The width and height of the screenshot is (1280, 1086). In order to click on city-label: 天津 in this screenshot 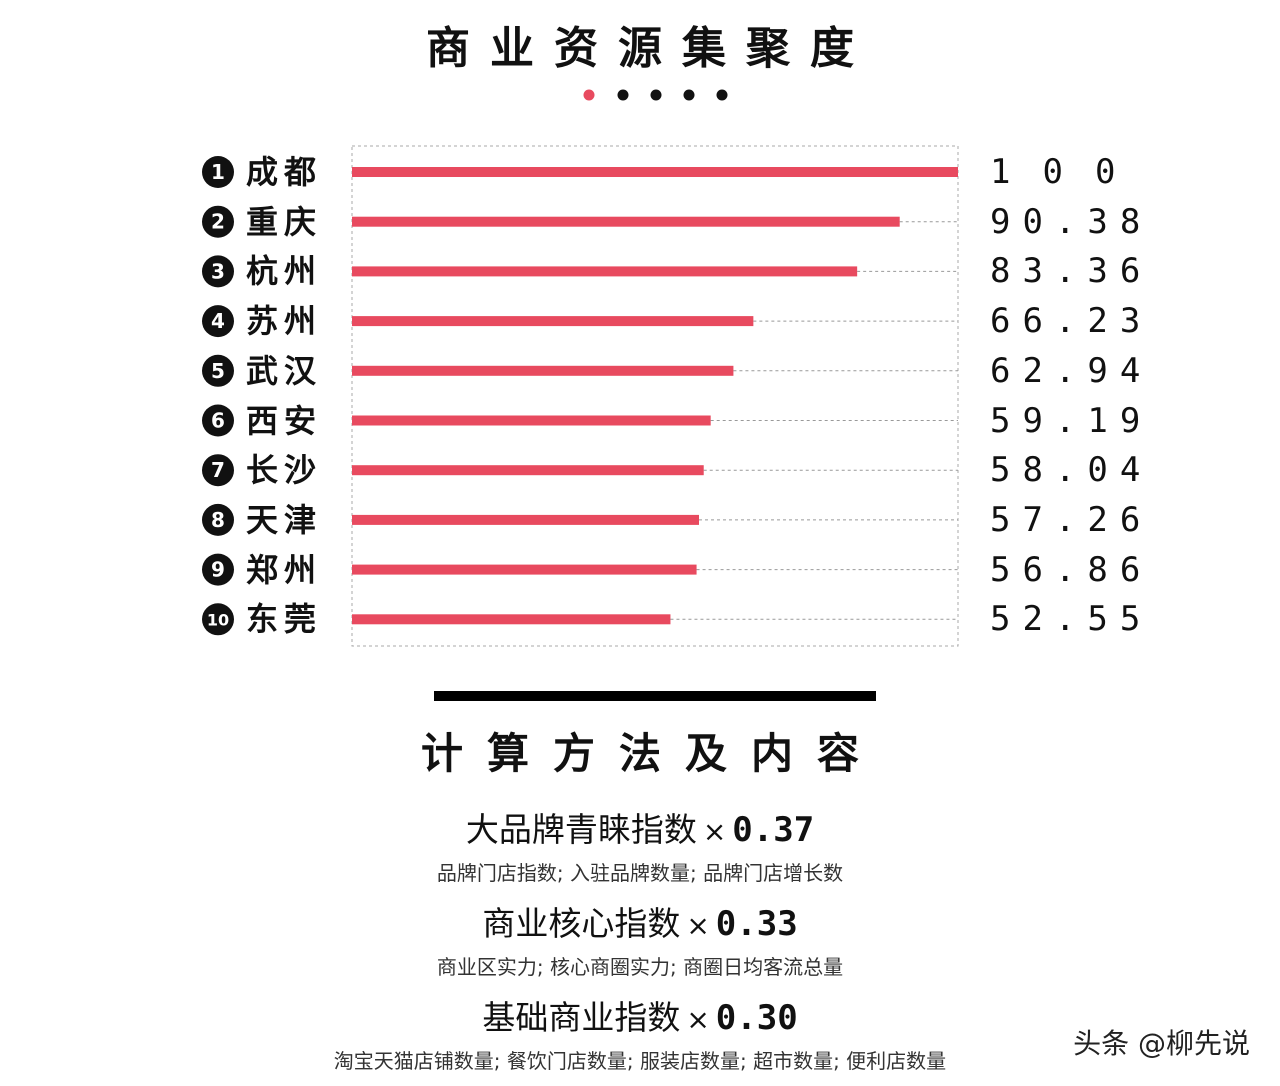, I will do `click(284, 519)`.